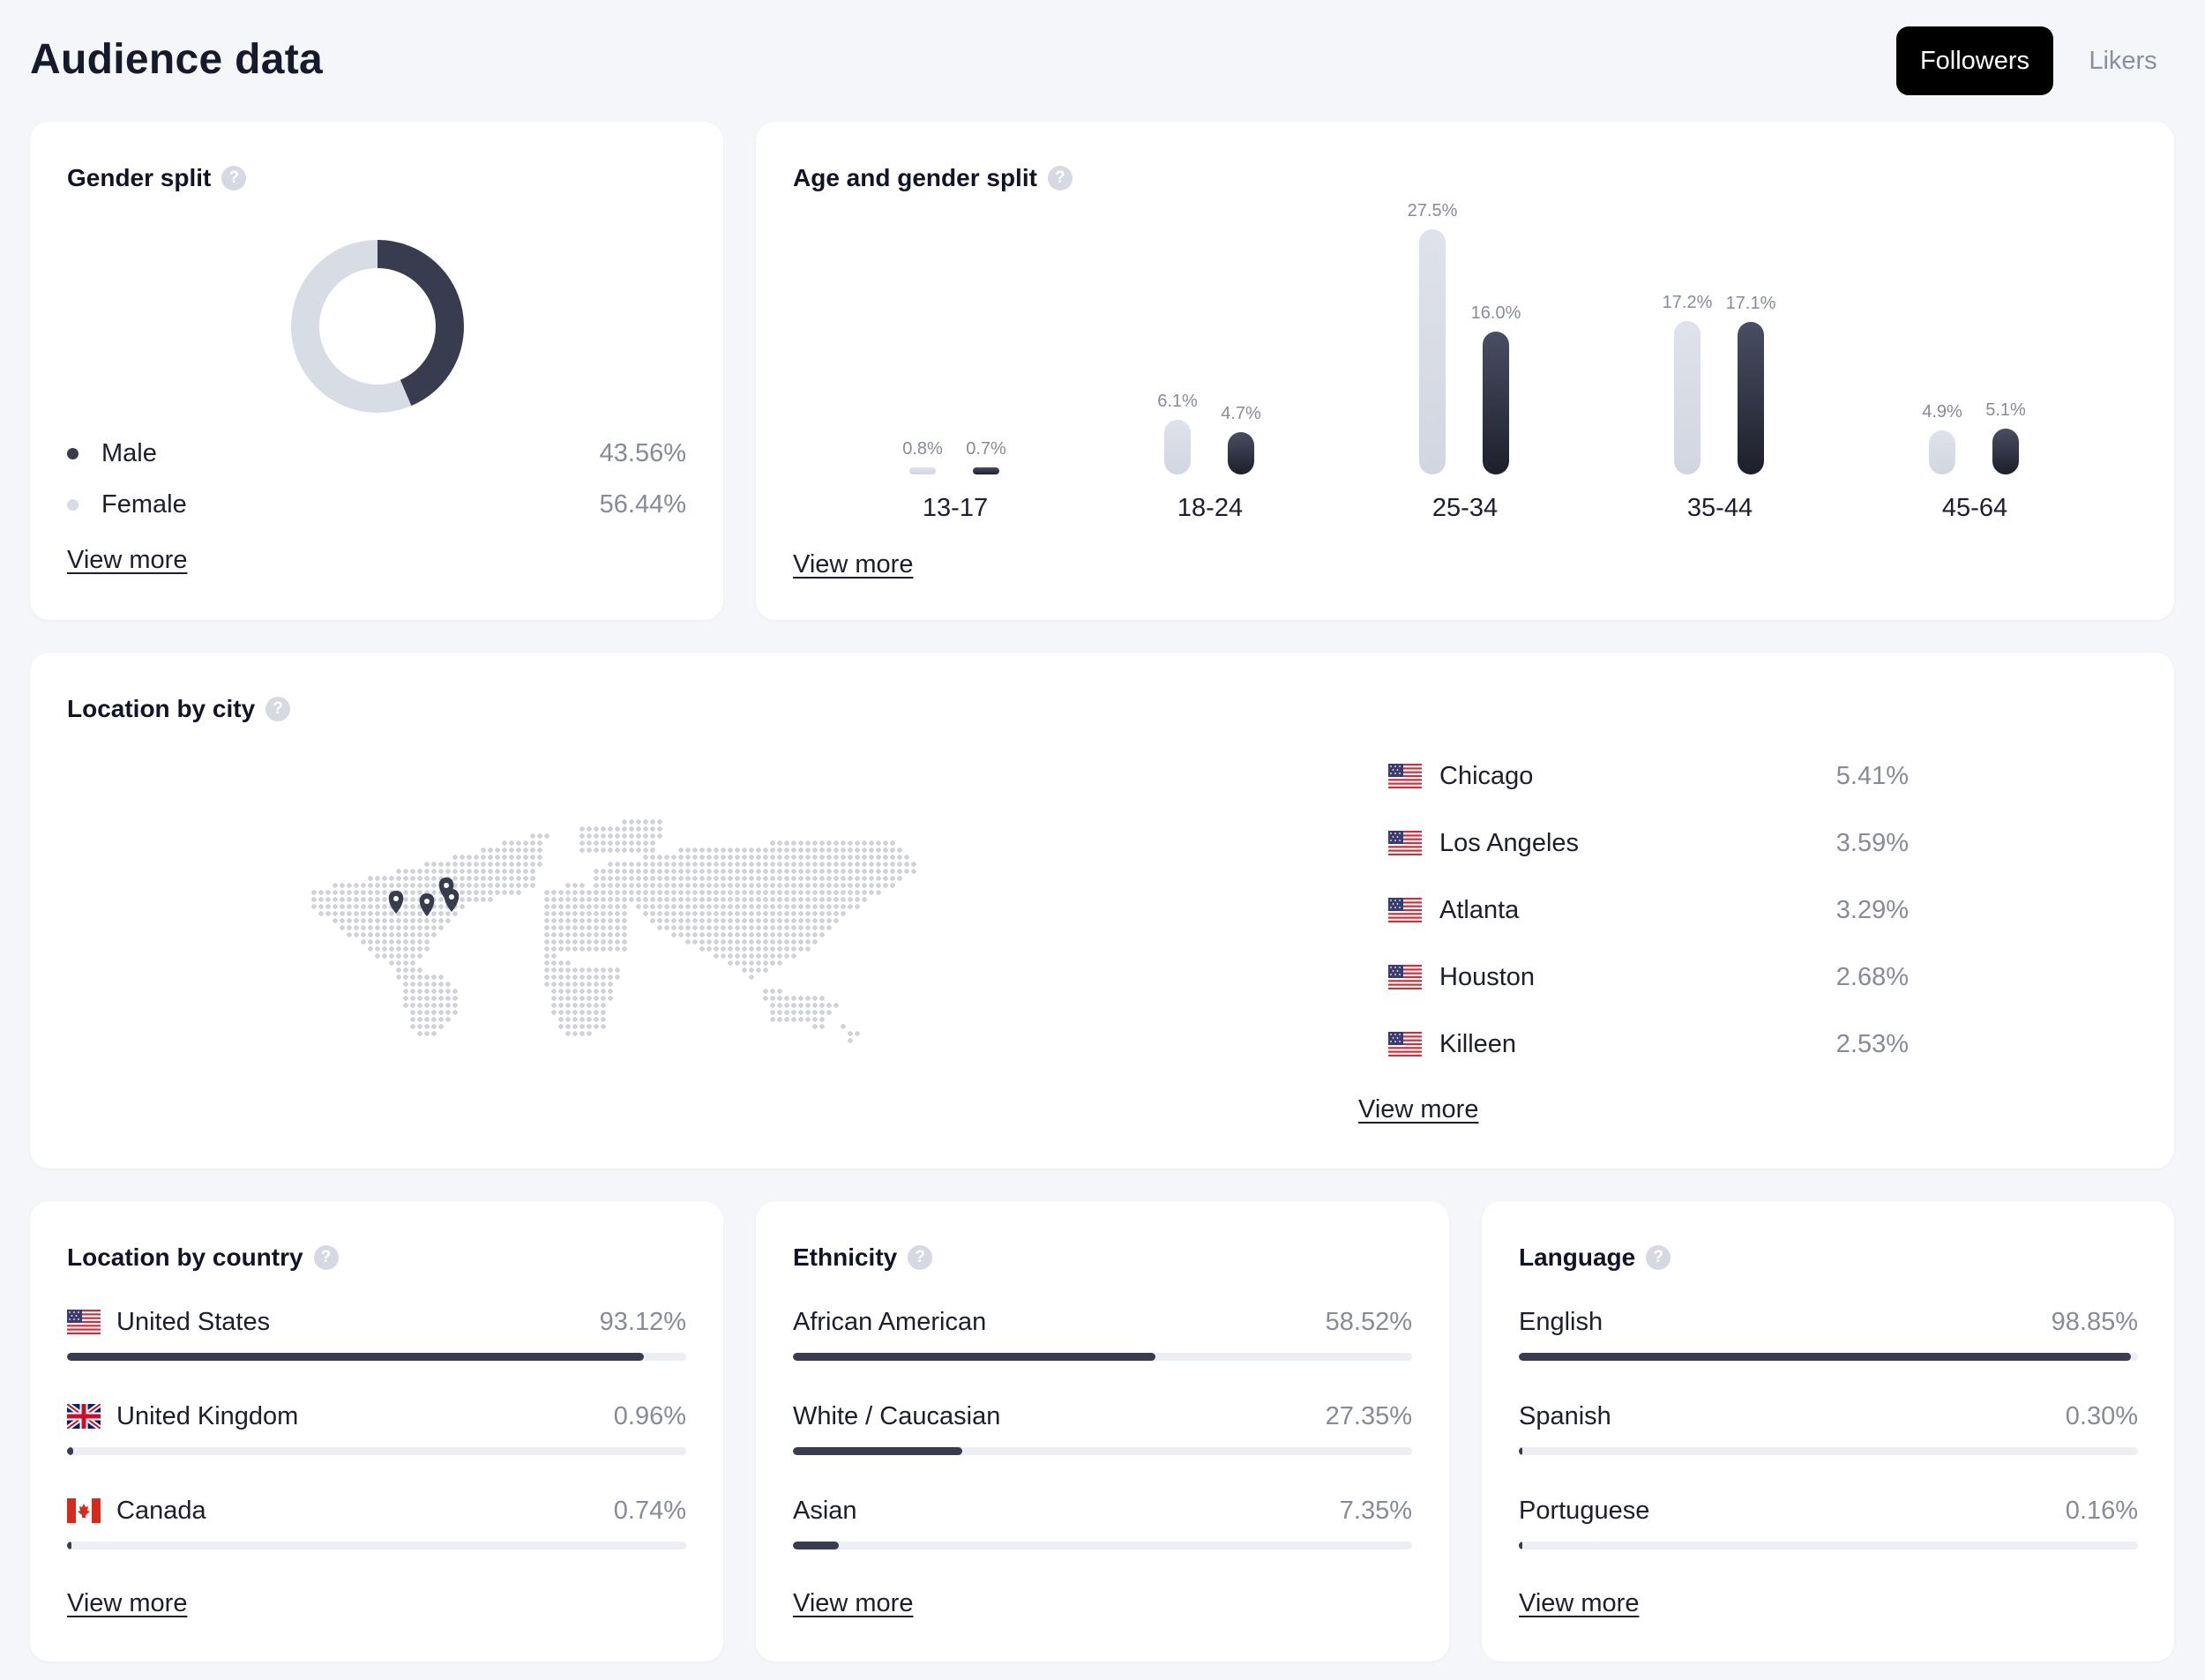 Image resolution: width=2205 pixels, height=1680 pixels. I want to click on likers-tab: Likers, so click(2123, 60).